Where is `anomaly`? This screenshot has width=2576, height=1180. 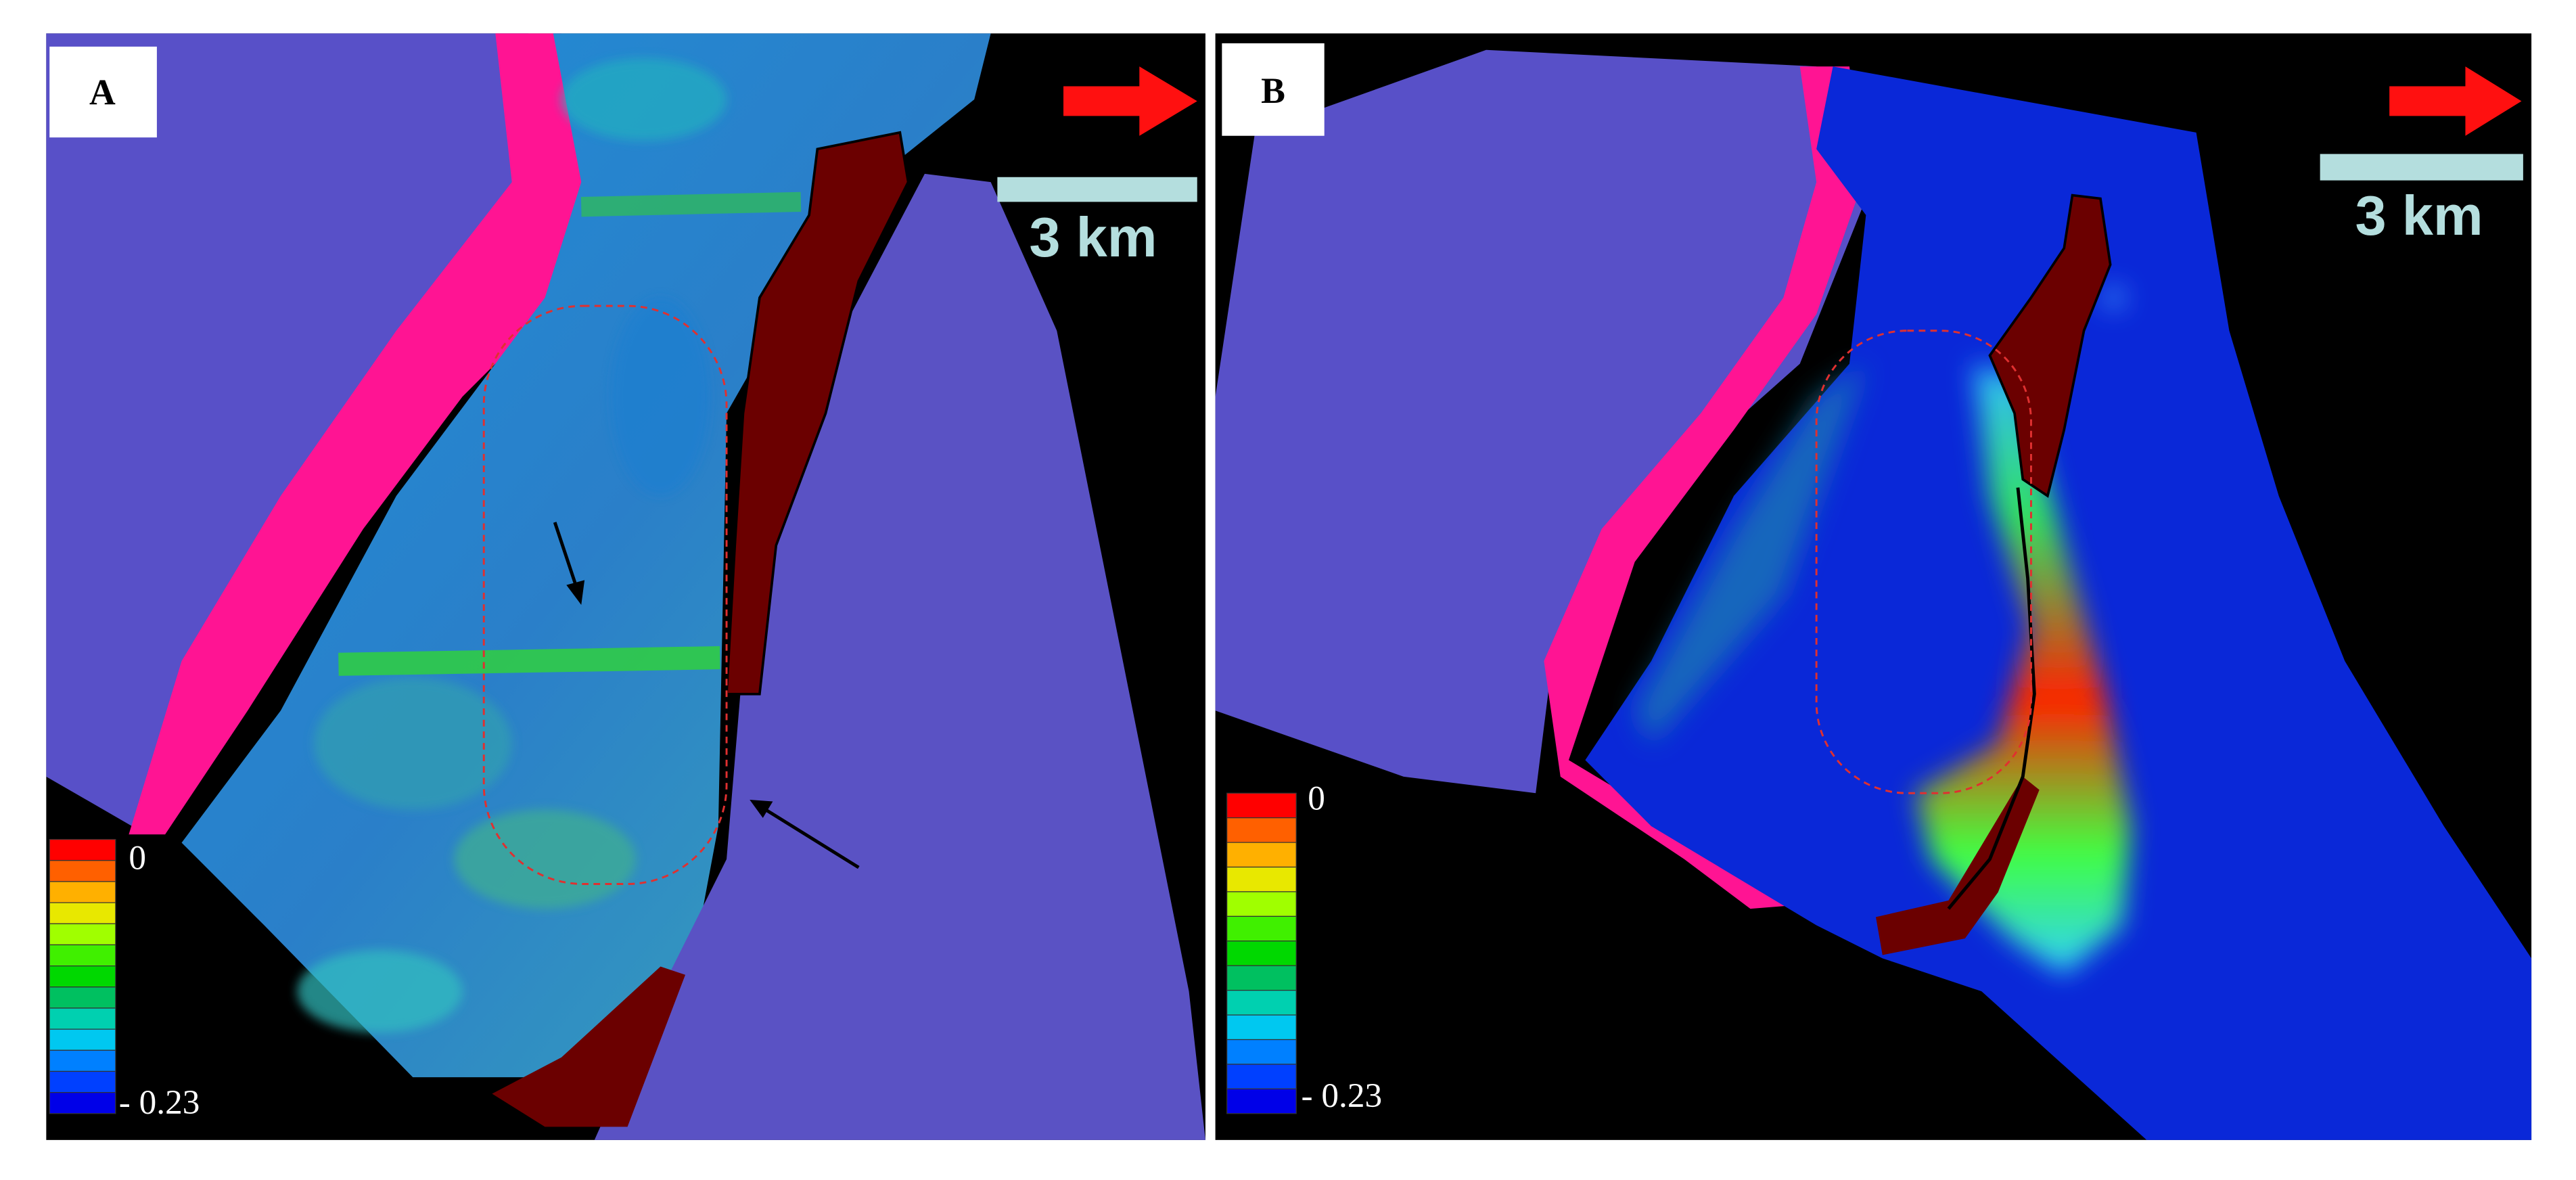 anomaly is located at coordinates (1882, 631).